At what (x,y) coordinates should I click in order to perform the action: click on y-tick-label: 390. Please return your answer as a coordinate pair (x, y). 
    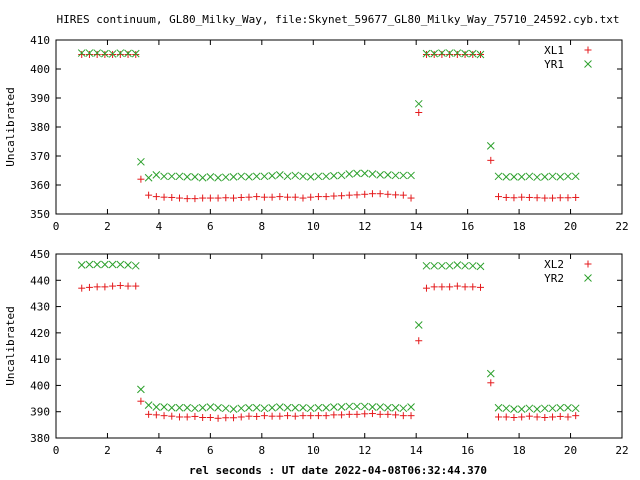
    Looking at the image, I should click on (40, 98).